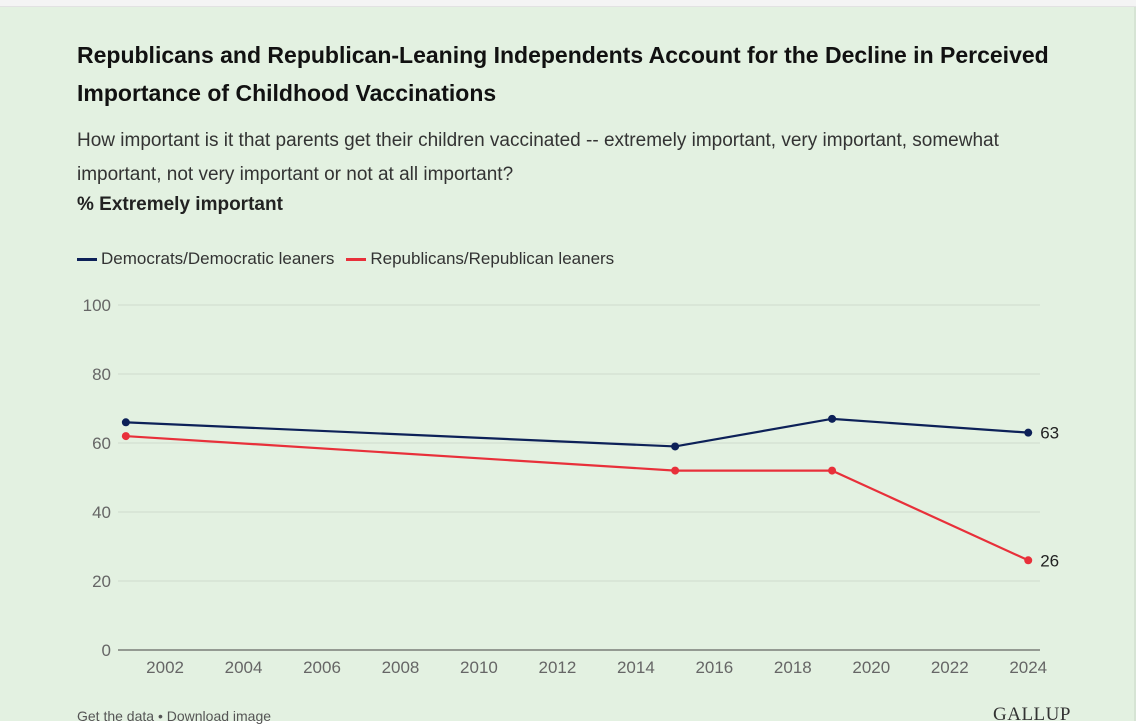 Image resolution: width=1136 pixels, height=726 pixels. Describe the element at coordinates (356, 259) in the screenshot. I see `legend-swatch-republicans` at that location.